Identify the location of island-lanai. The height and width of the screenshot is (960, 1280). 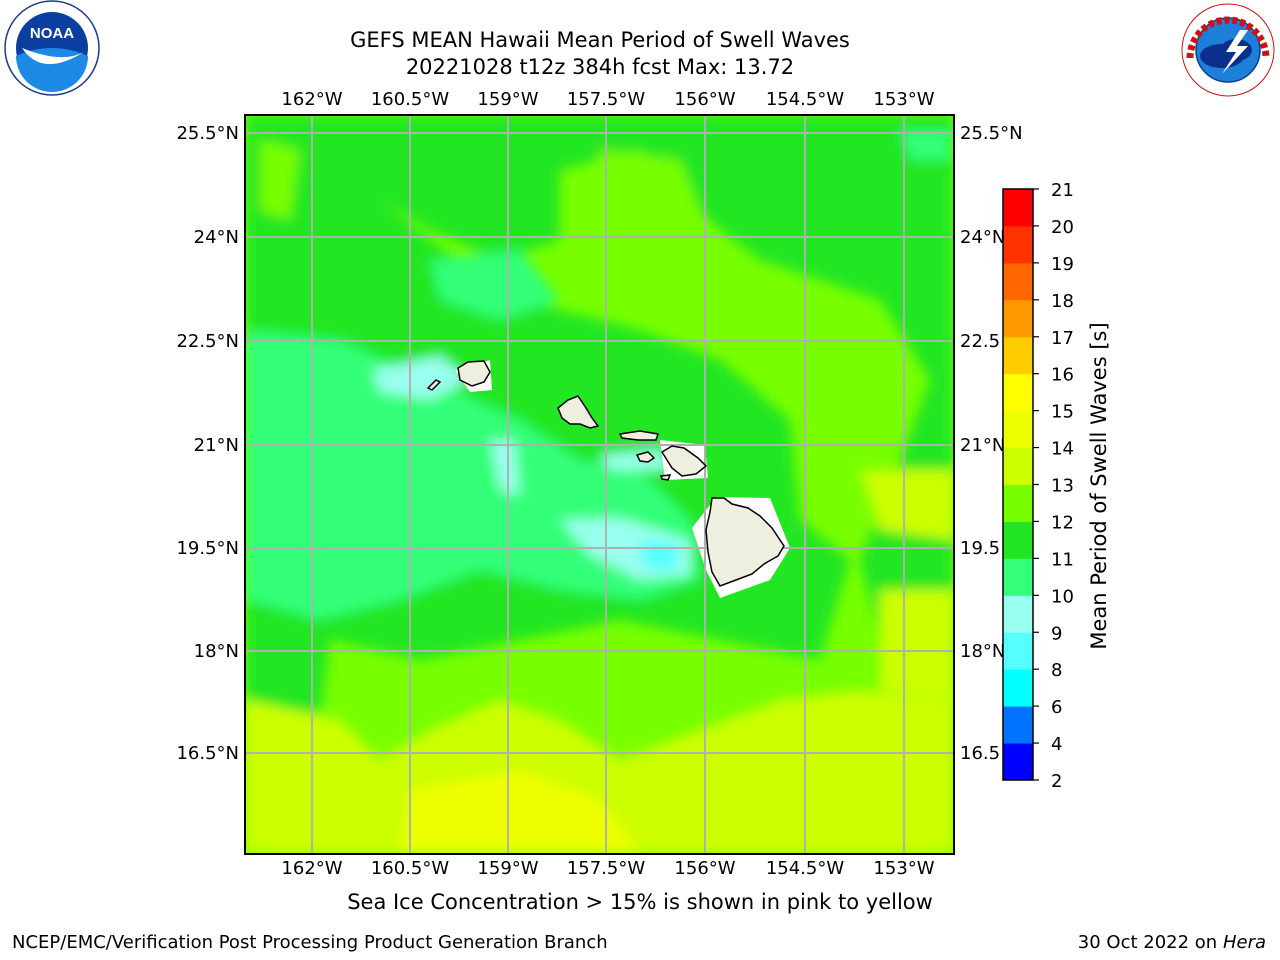
(645, 457).